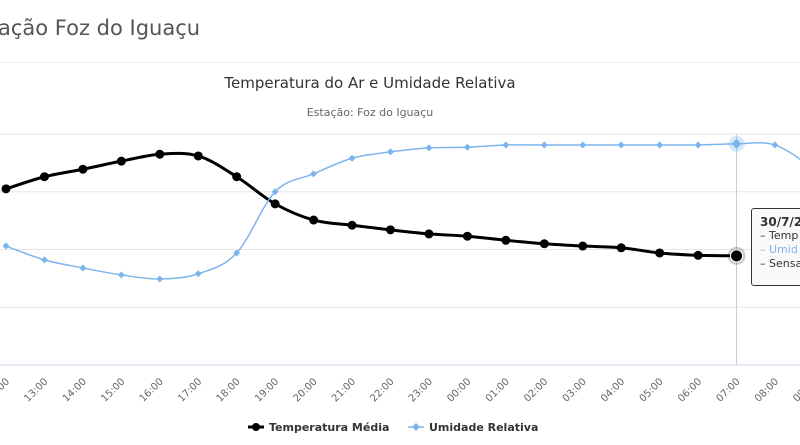 The image size is (800, 445). Describe the element at coordinates (779, 249) in the screenshot. I see `tooltip-line-umid: – Umid` at that location.